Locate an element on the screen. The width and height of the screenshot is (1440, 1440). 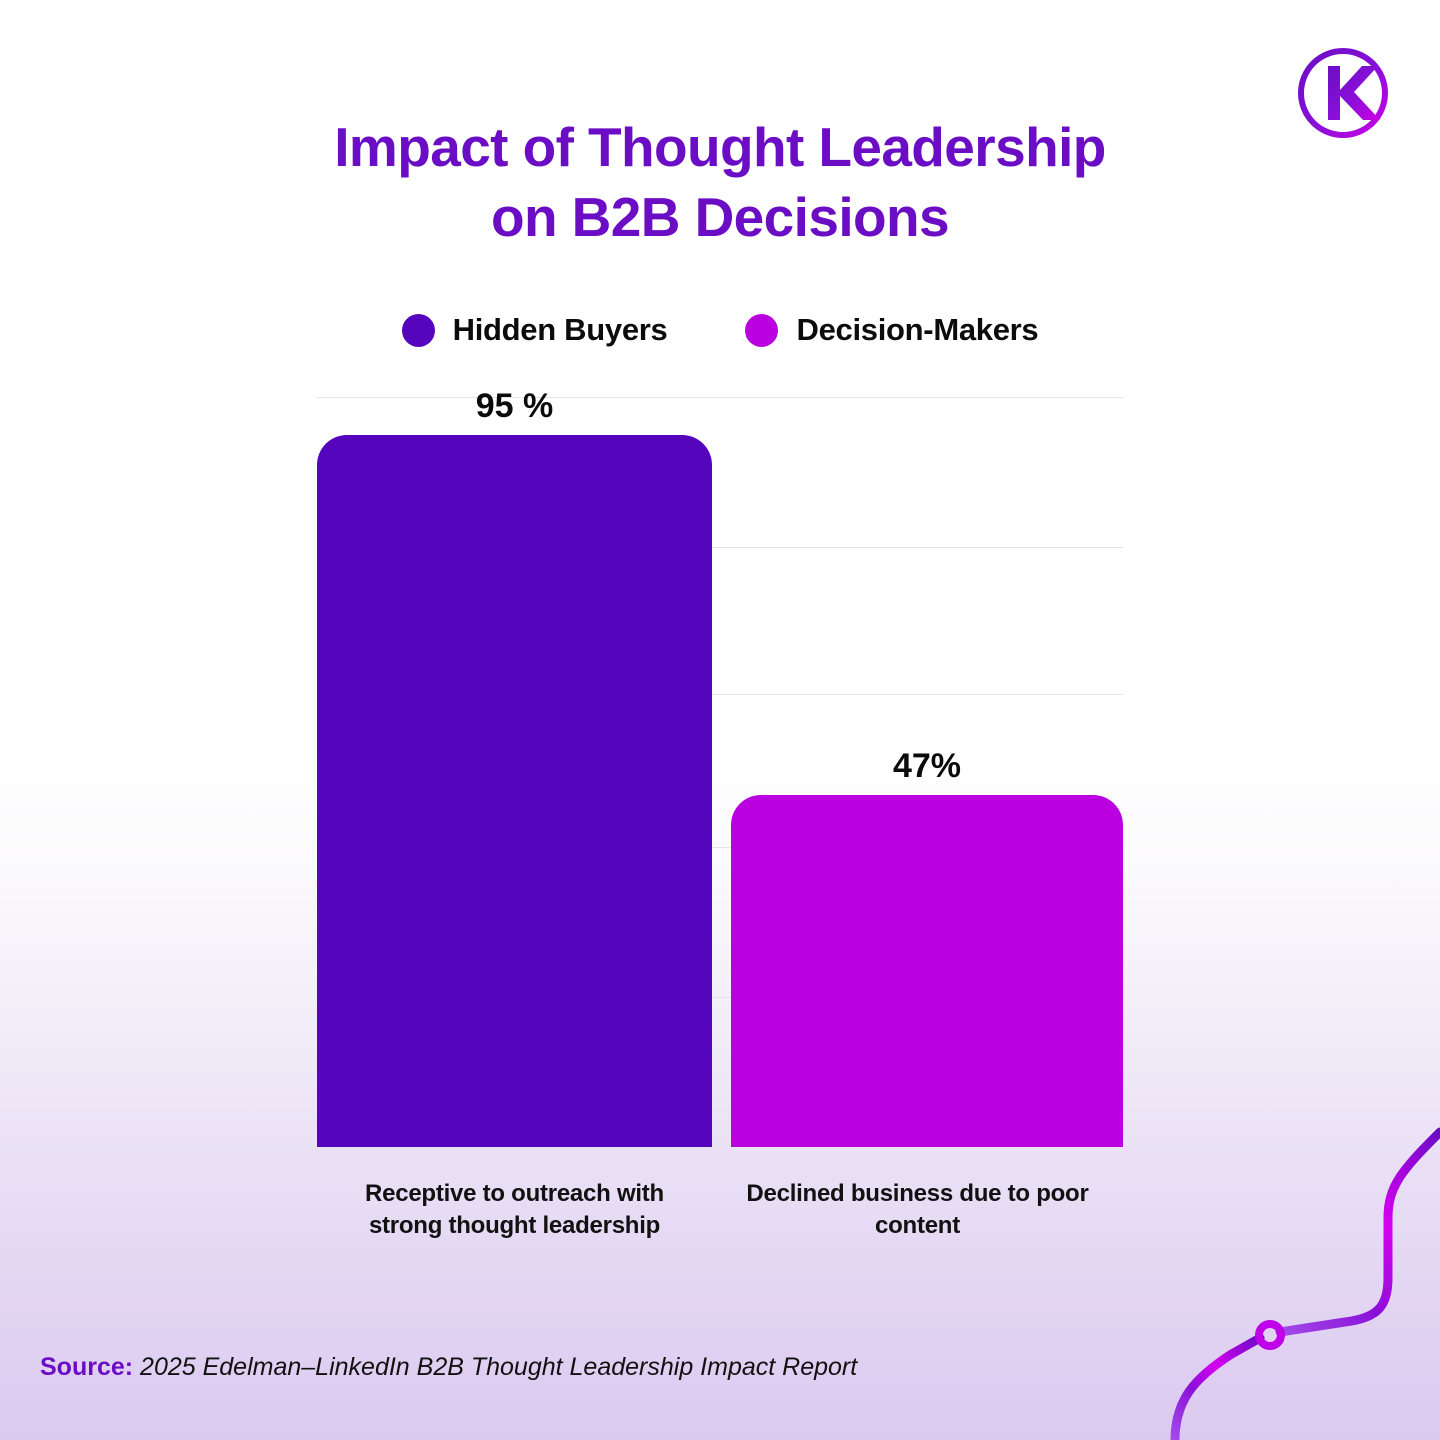
category-label-line: content is located at coordinates (917, 1225).